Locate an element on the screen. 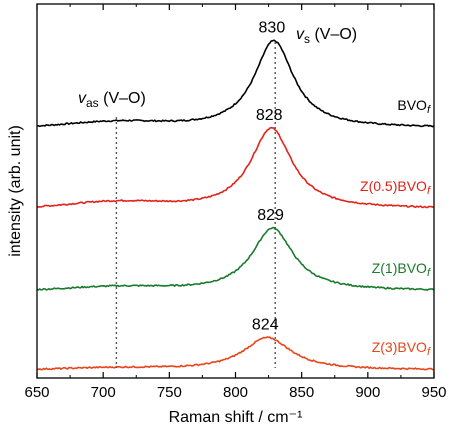  series-label-0: BVOf is located at coordinates (414, 106).